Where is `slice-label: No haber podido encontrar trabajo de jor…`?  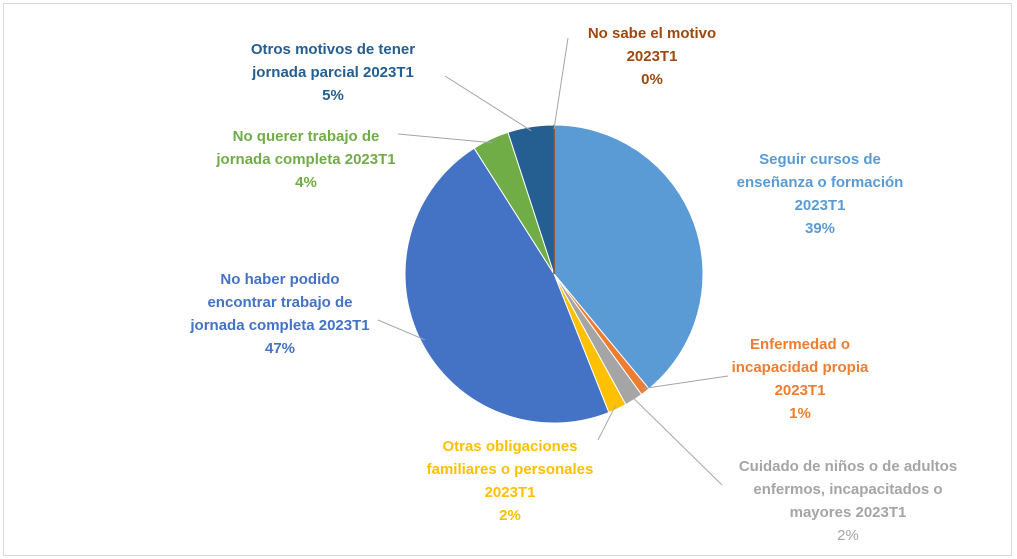 slice-label: No haber podido encontrar trabajo de jor… is located at coordinates (280, 314).